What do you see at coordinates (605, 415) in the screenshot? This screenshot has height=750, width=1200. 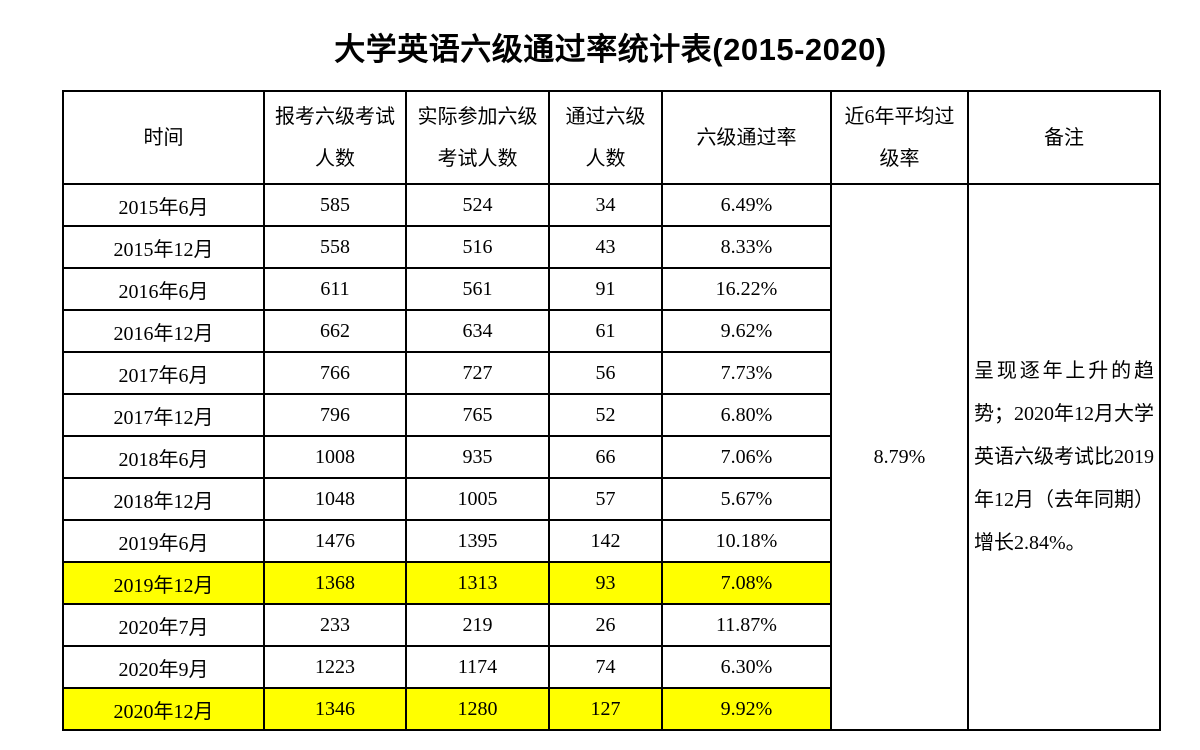 I see `cell-passed: 52` at bounding box center [605, 415].